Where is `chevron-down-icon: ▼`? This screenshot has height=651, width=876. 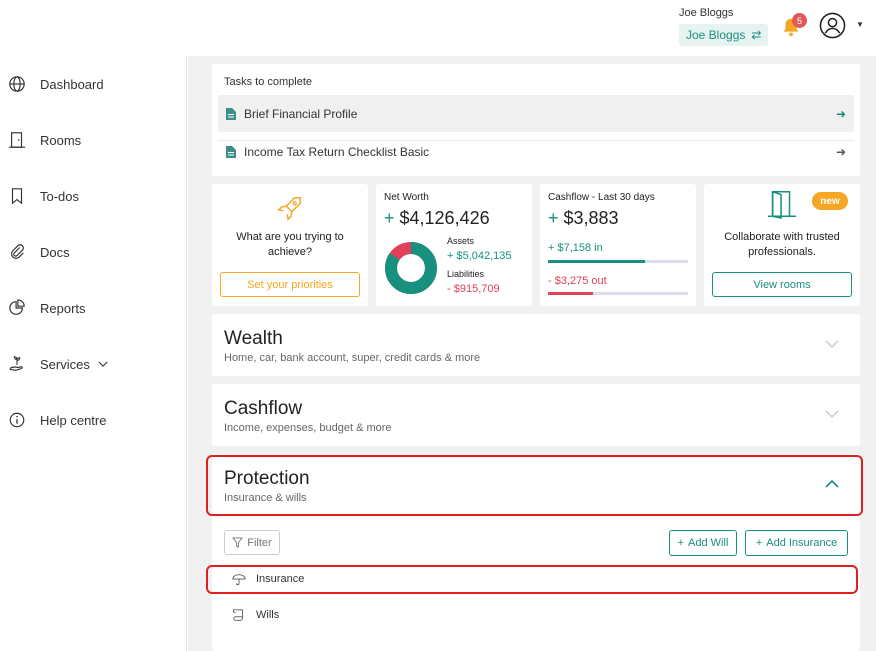
chevron-down-icon: ▼ is located at coordinates (860, 24).